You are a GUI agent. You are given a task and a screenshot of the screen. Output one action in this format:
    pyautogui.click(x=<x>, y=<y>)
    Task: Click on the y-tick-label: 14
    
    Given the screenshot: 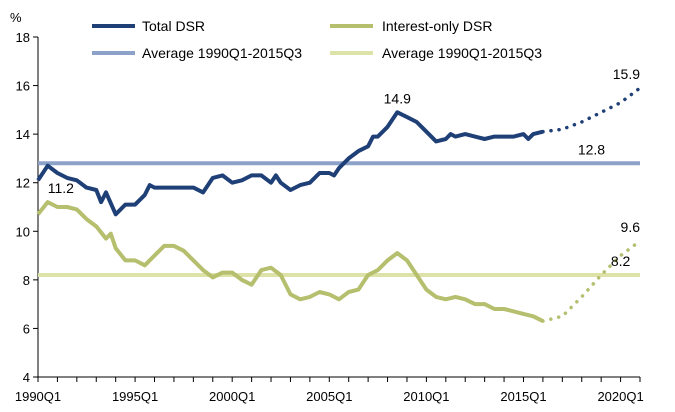 What is the action you would take?
    pyautogui.click(x=23, y=134)
    